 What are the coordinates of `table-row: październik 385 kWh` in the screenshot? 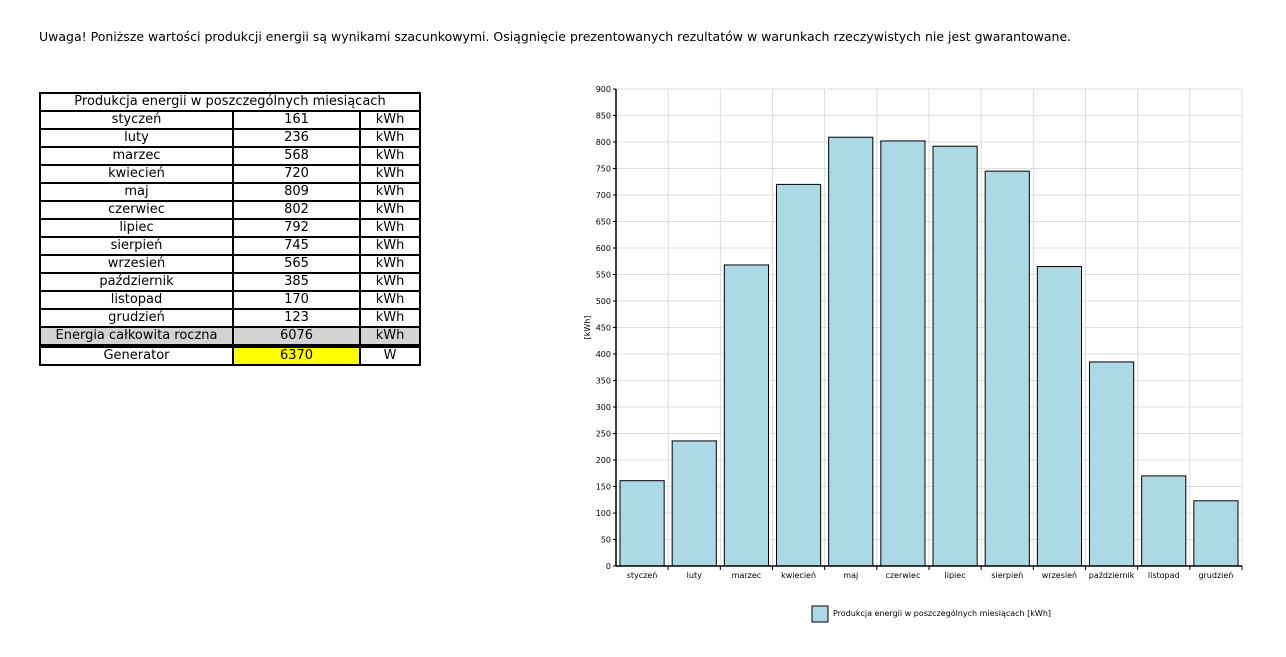 It's located at (230, 282).